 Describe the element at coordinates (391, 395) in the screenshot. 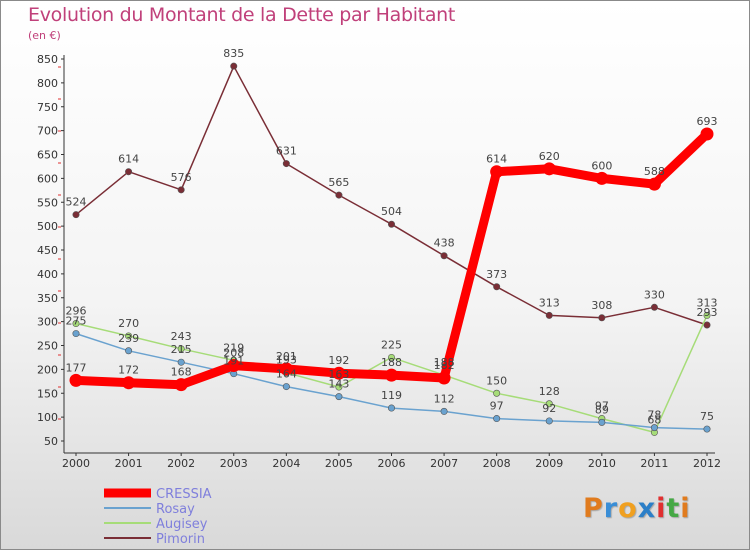

I see `data-label: 119` at that location.